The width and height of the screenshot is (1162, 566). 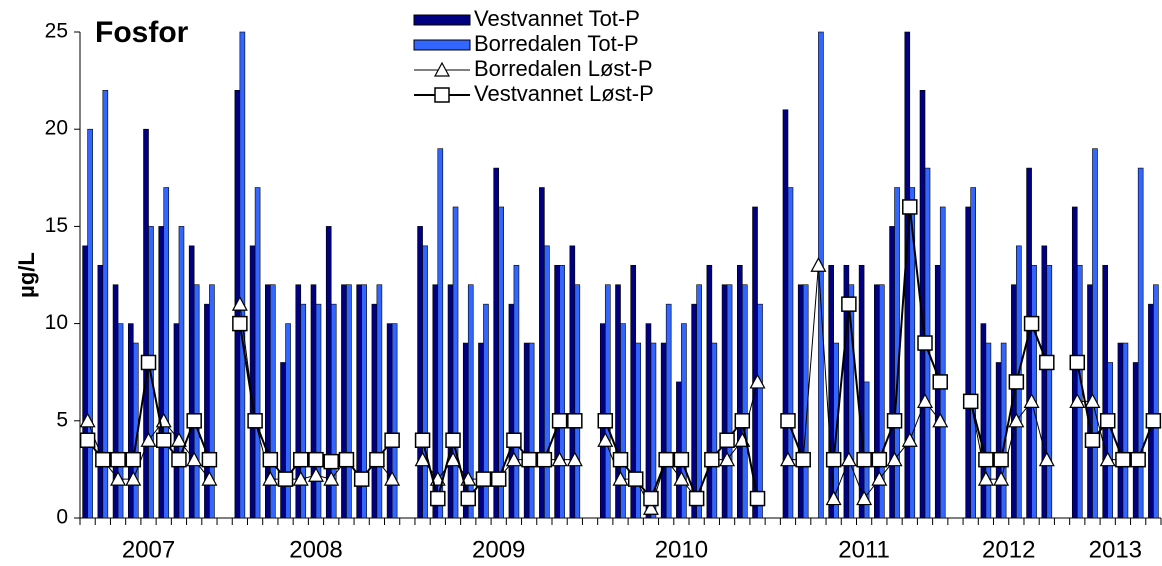 What do you see at coordinates (26, 275) in the screenshot?
I see `y-axis-label: µg/L` at bounding box center [26, 275].